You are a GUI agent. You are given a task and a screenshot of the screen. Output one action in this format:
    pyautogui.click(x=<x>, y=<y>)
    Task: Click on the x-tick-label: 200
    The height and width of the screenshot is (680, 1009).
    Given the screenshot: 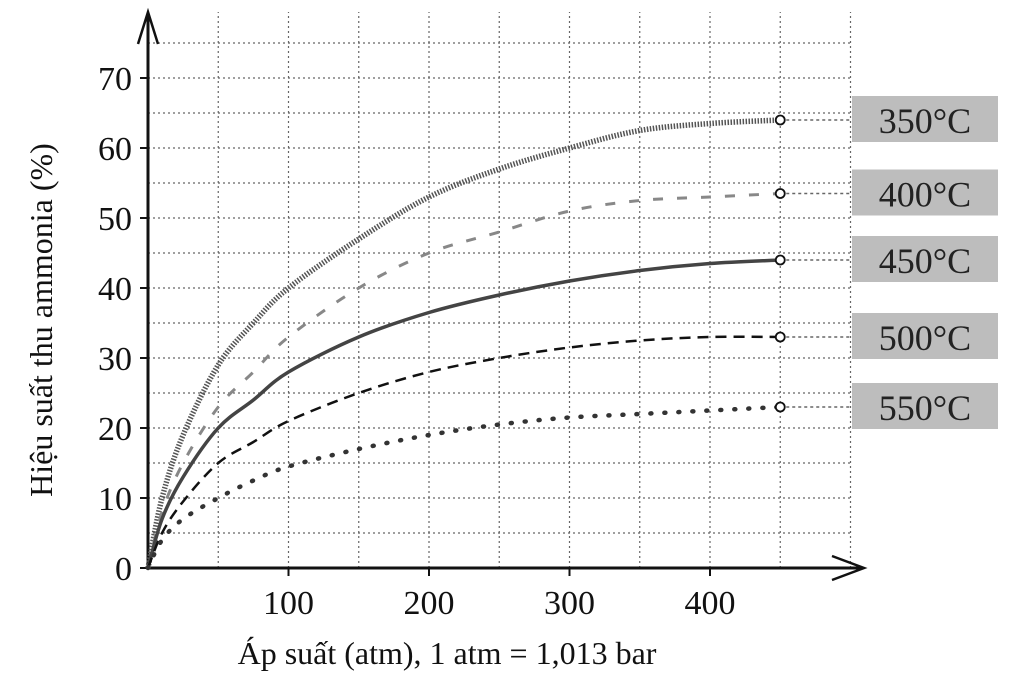 What is the action you would take?
    pyautogui.click(x=429, y=603)
    